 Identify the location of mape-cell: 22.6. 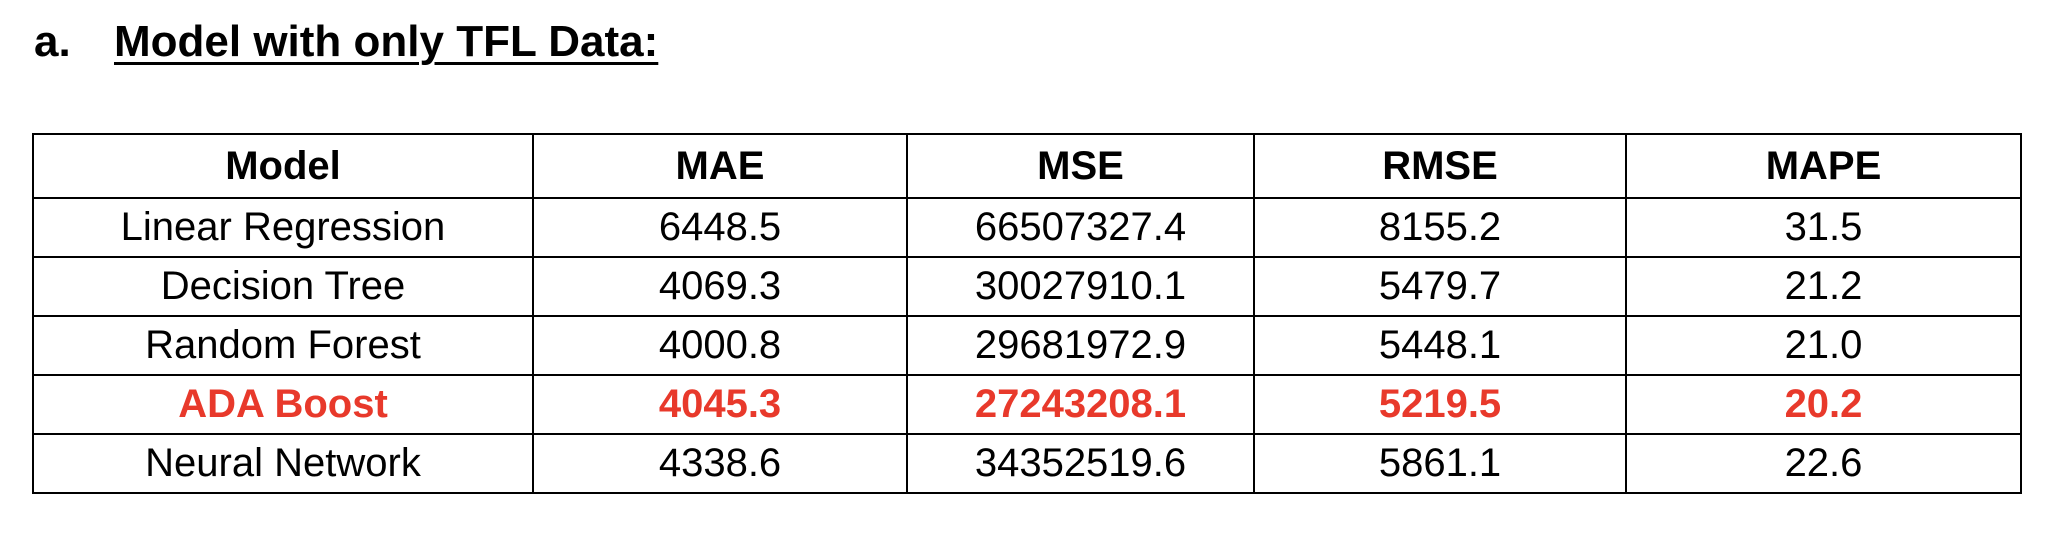
(1823, 463).